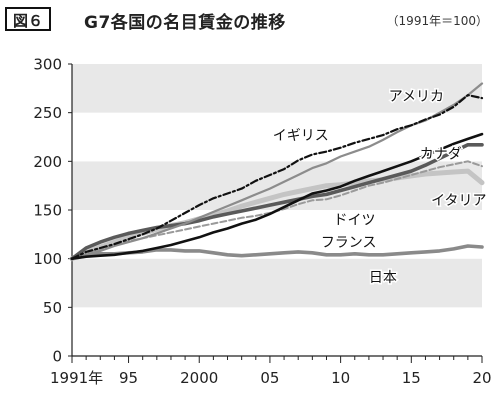 The width and height of the screenshot is (500, 410). What do you see at coordinates (301, 136) in the screenshot?
I see `series-label-2: イギリス` at bounding box center [301, 136].